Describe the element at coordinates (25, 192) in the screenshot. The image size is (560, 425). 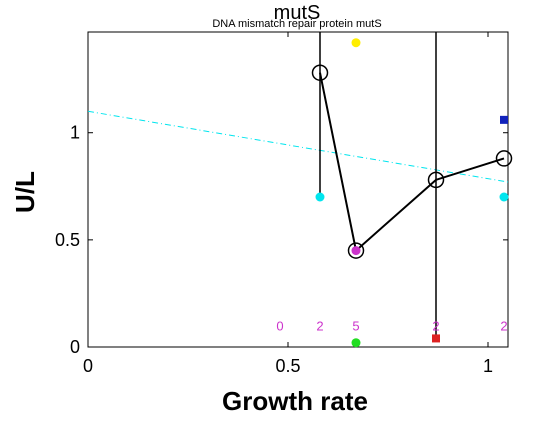
I see `y-axis-label: U/L` at that location.